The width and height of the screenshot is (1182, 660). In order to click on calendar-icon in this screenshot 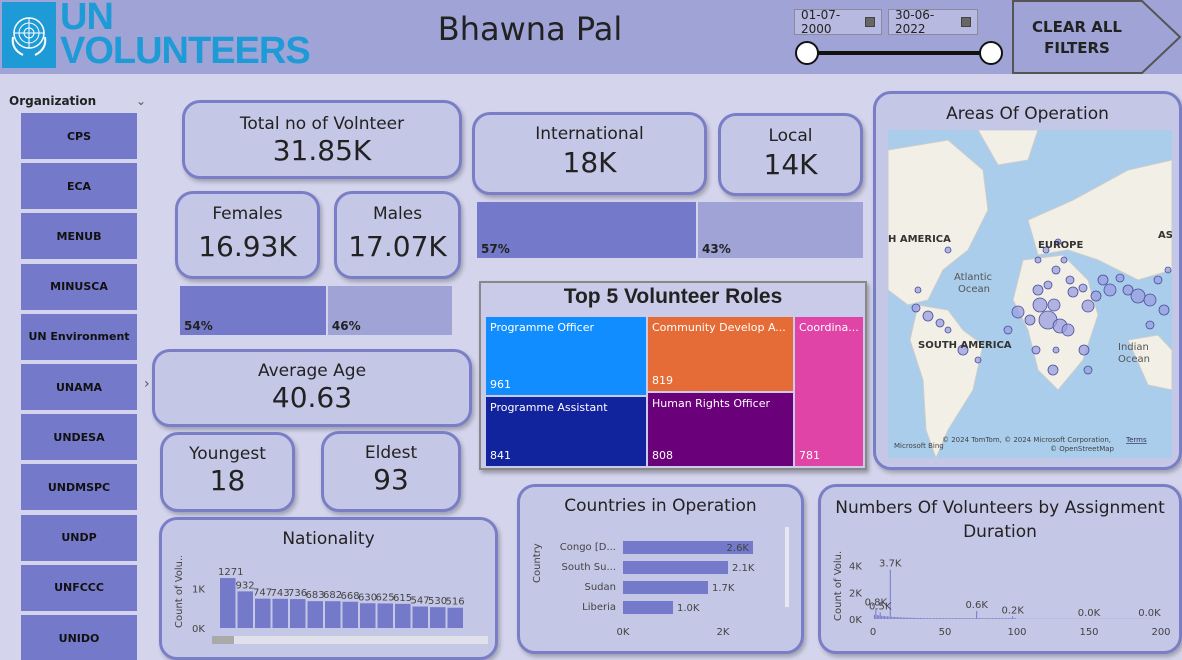, I will do `click(870, 22)`.